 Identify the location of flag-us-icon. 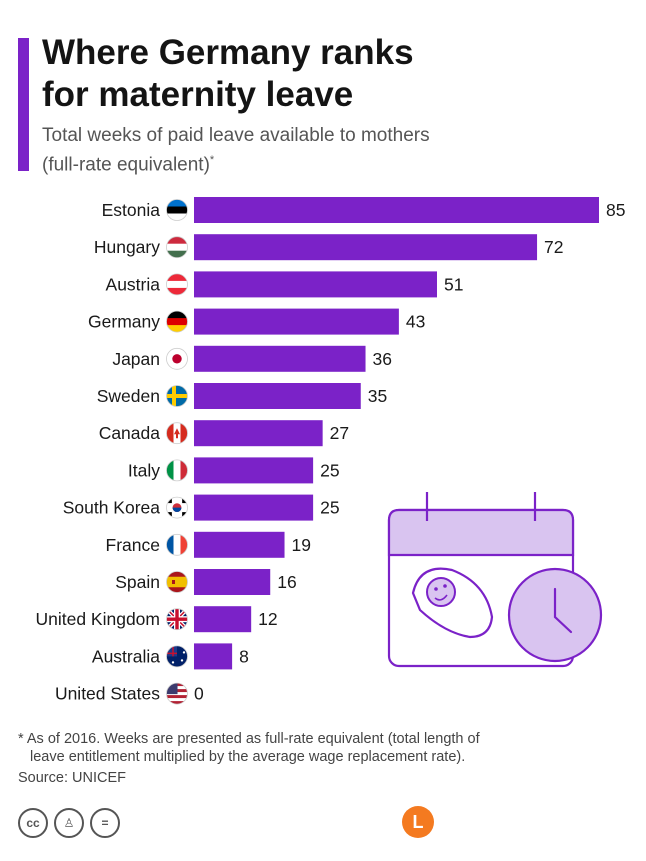
(177, 693).